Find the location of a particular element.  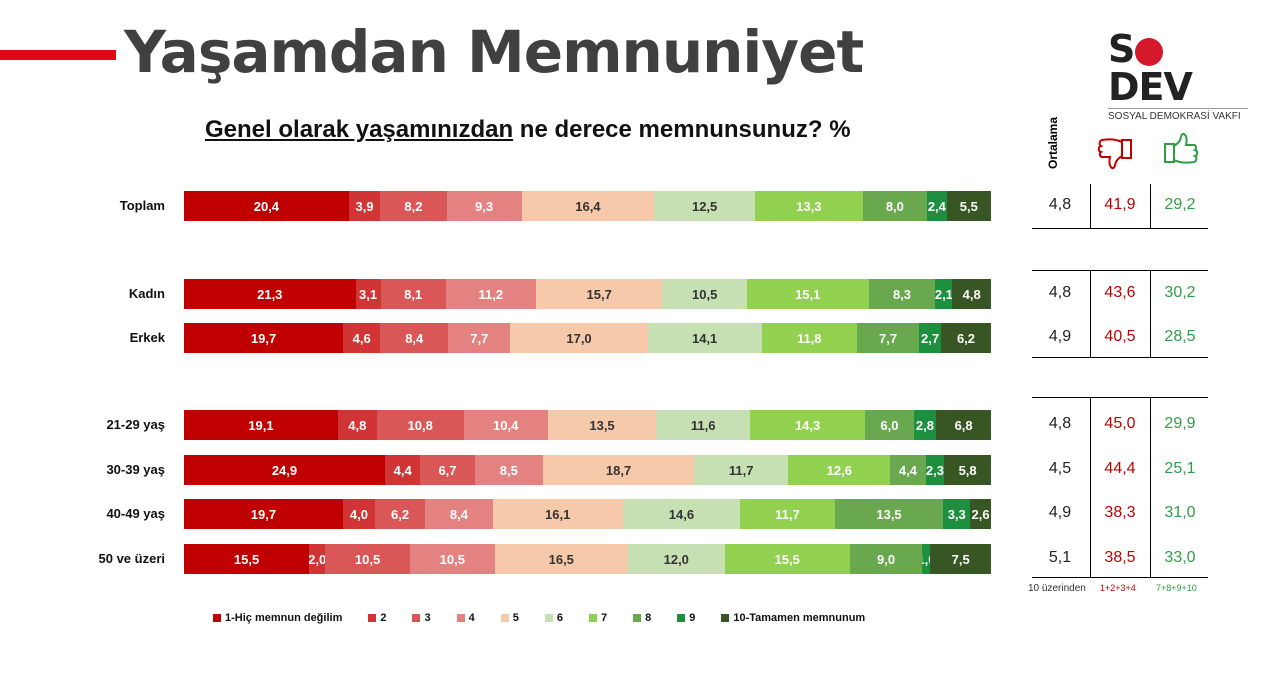

bar-segment: 14,3 is located at coordinates (807, 425).